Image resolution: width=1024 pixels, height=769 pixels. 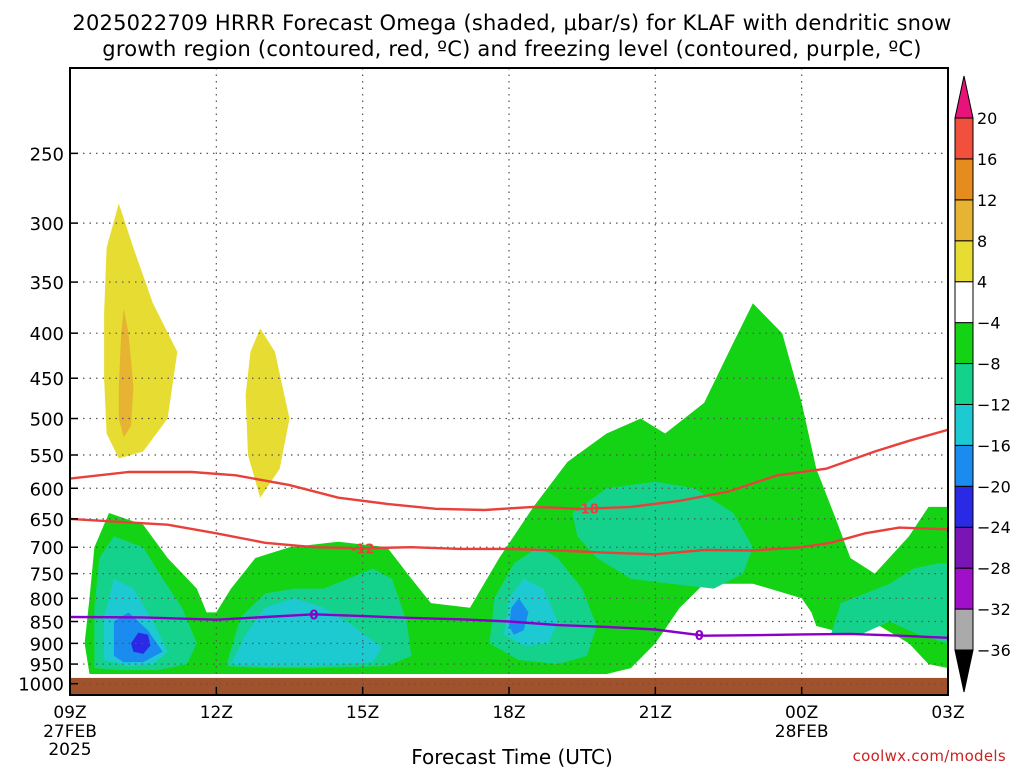 What do you see at coordinates (47, 334) in the screenshot?
I see `y-tick-label-400: 400` at bounding box center [47, 334].